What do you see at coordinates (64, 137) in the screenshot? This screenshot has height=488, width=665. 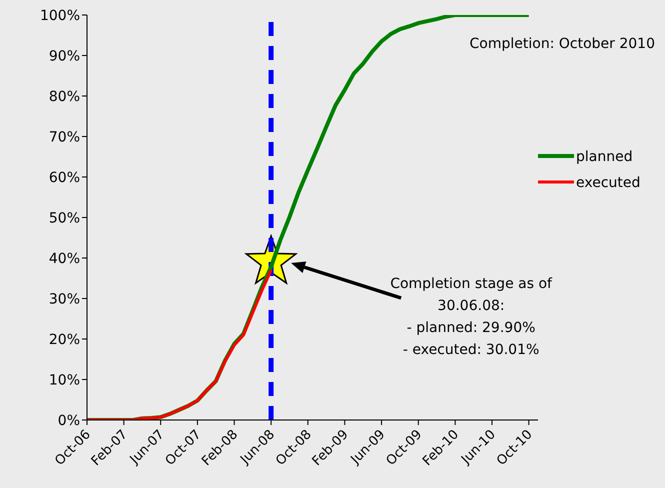 I see `y-tick-label: 70%` at bounding box center [64, 137].